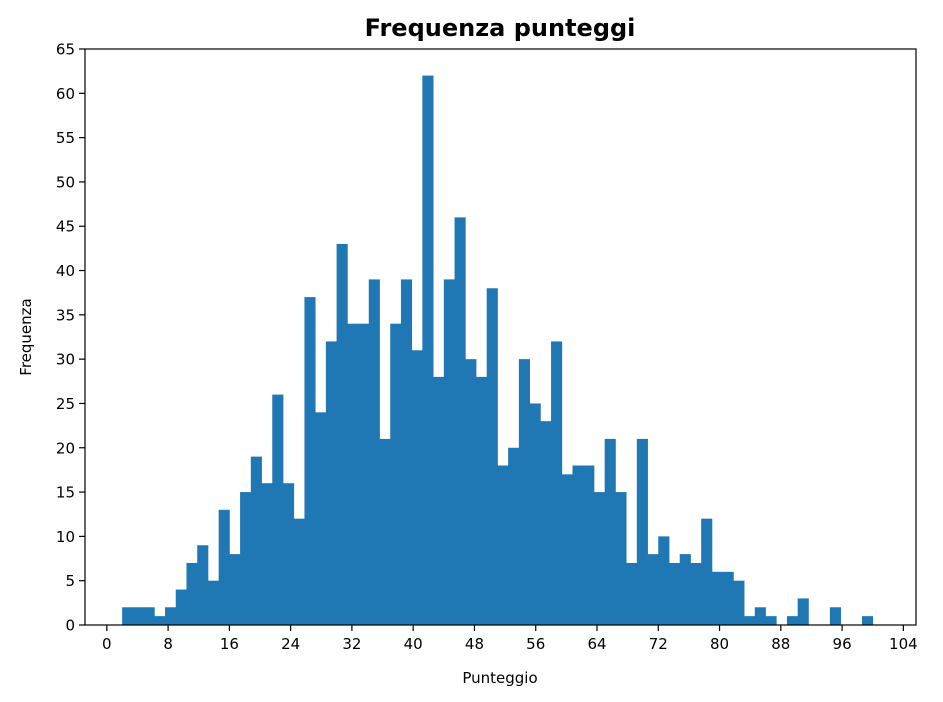 This screenshot has width=943, height=702. Describe the element at coordinates (70, 338) in the screenshot. I see `y-axis-ticks: 0 5 10 15 20 25 30 35 40 45 50 55 60 65` at that location.